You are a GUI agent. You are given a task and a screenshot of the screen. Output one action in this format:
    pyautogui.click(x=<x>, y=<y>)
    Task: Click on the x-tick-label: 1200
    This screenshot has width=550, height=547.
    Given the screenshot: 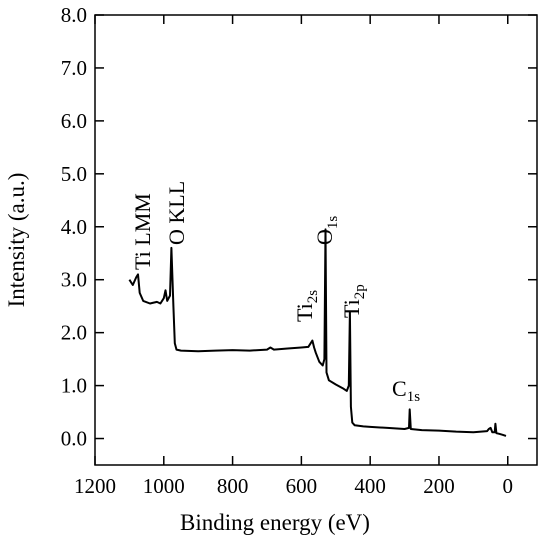 What is the action you would take?
    pyautogui.click(x=95, y=486)
    